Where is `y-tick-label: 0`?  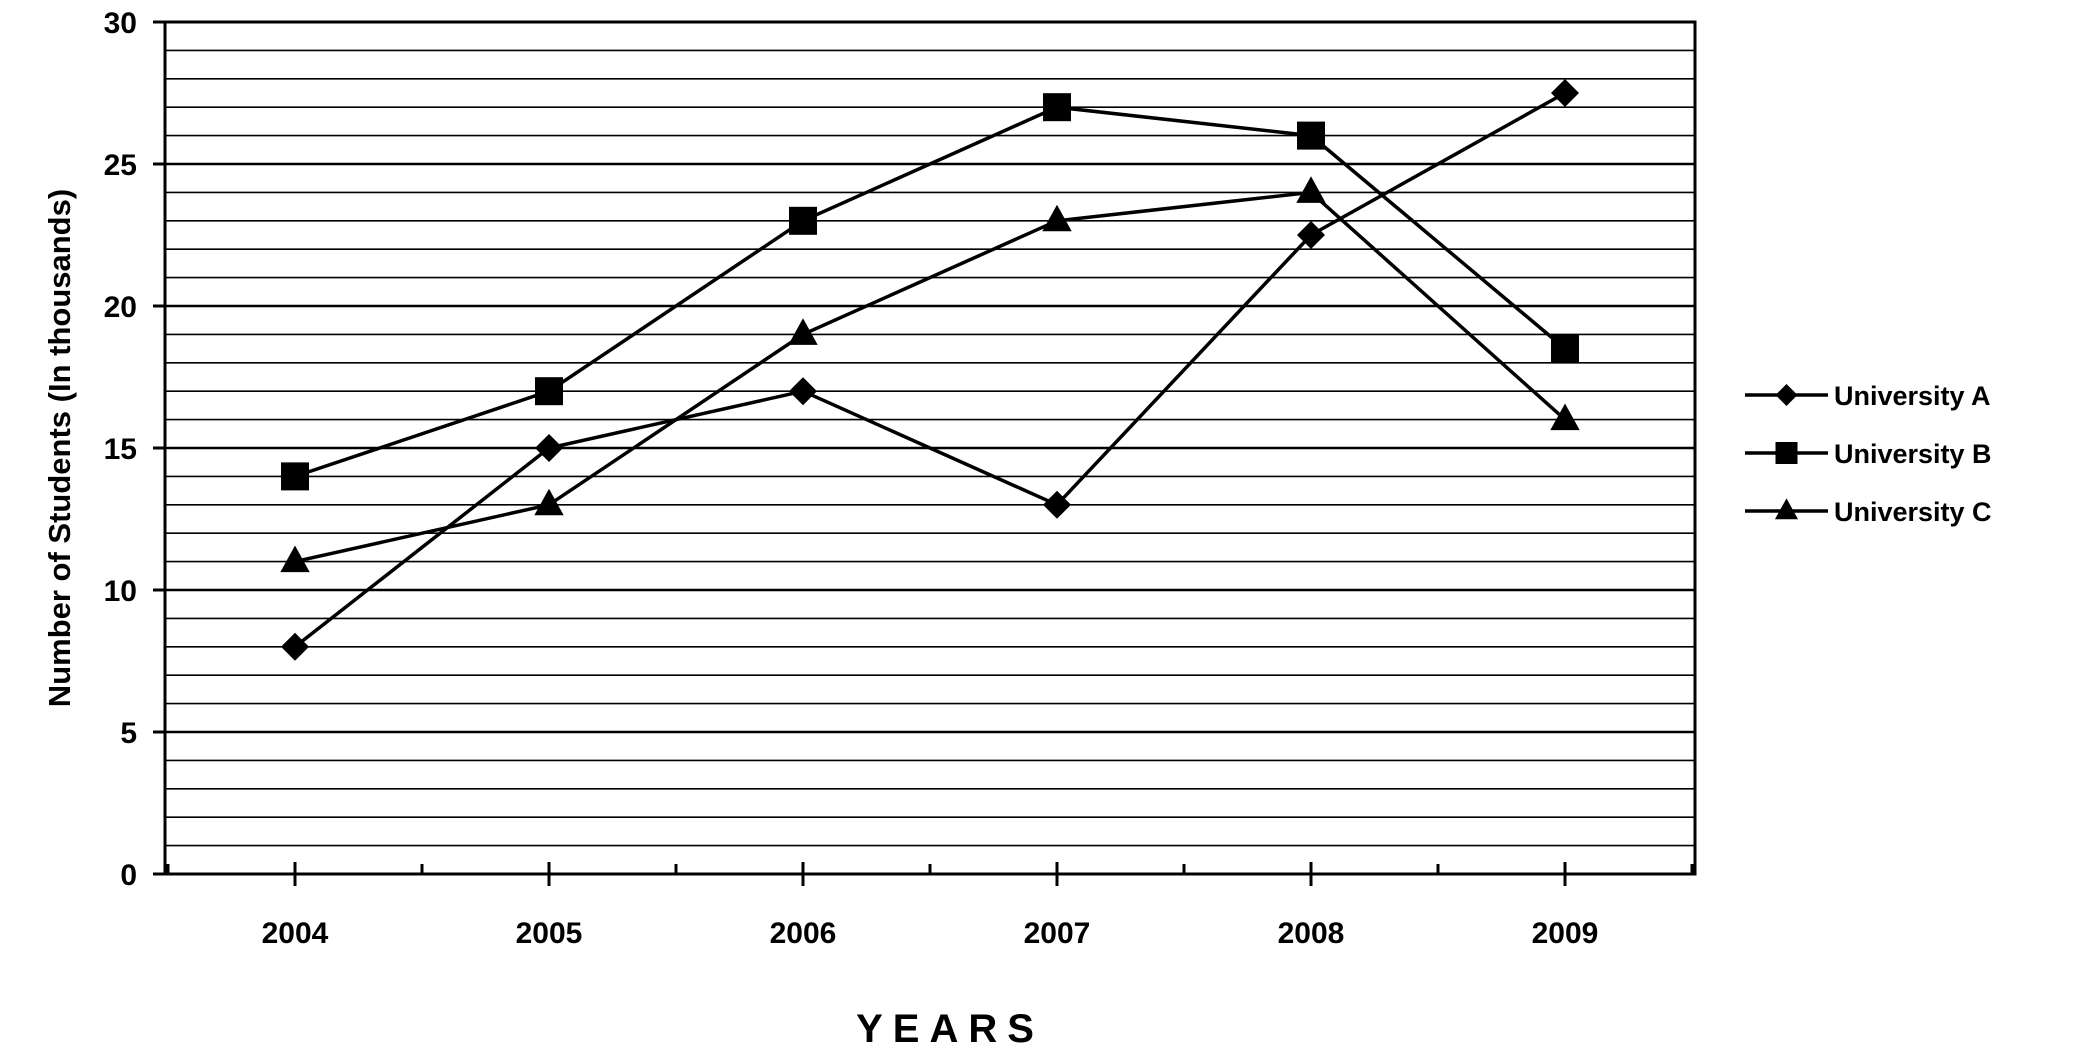 y-tick-label: 0 is located at coordinates (128, 875).